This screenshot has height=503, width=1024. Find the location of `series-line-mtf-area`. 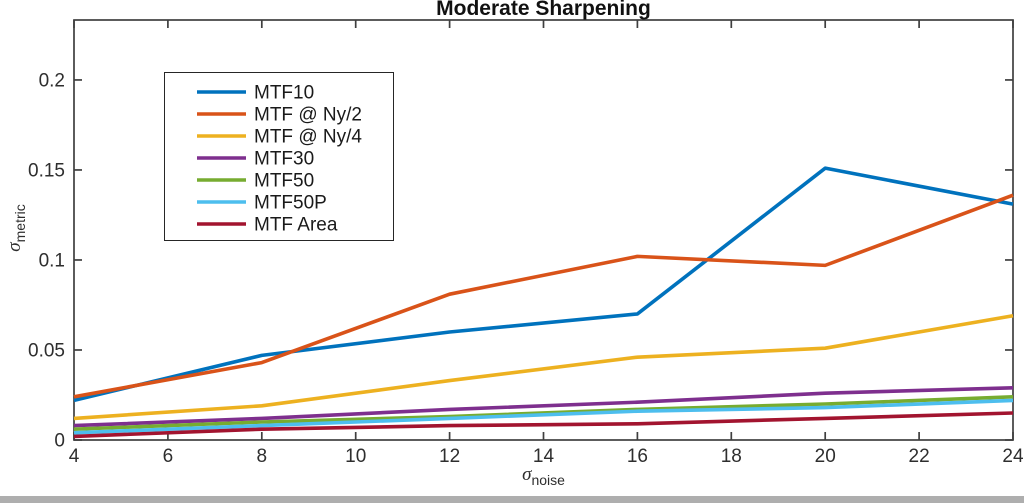

series-line-mtf-area is located at coordinates (543, 425).